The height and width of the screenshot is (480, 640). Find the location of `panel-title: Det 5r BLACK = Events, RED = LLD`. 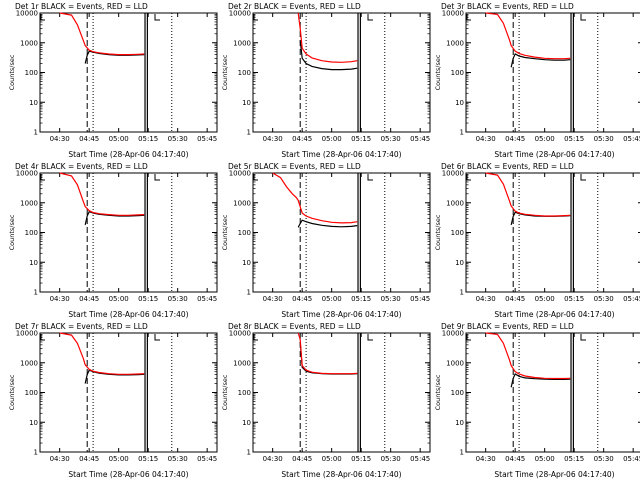

panel-title: Det 5r BLACK = Events, RED = LLD is located at coordinates (294, 166).